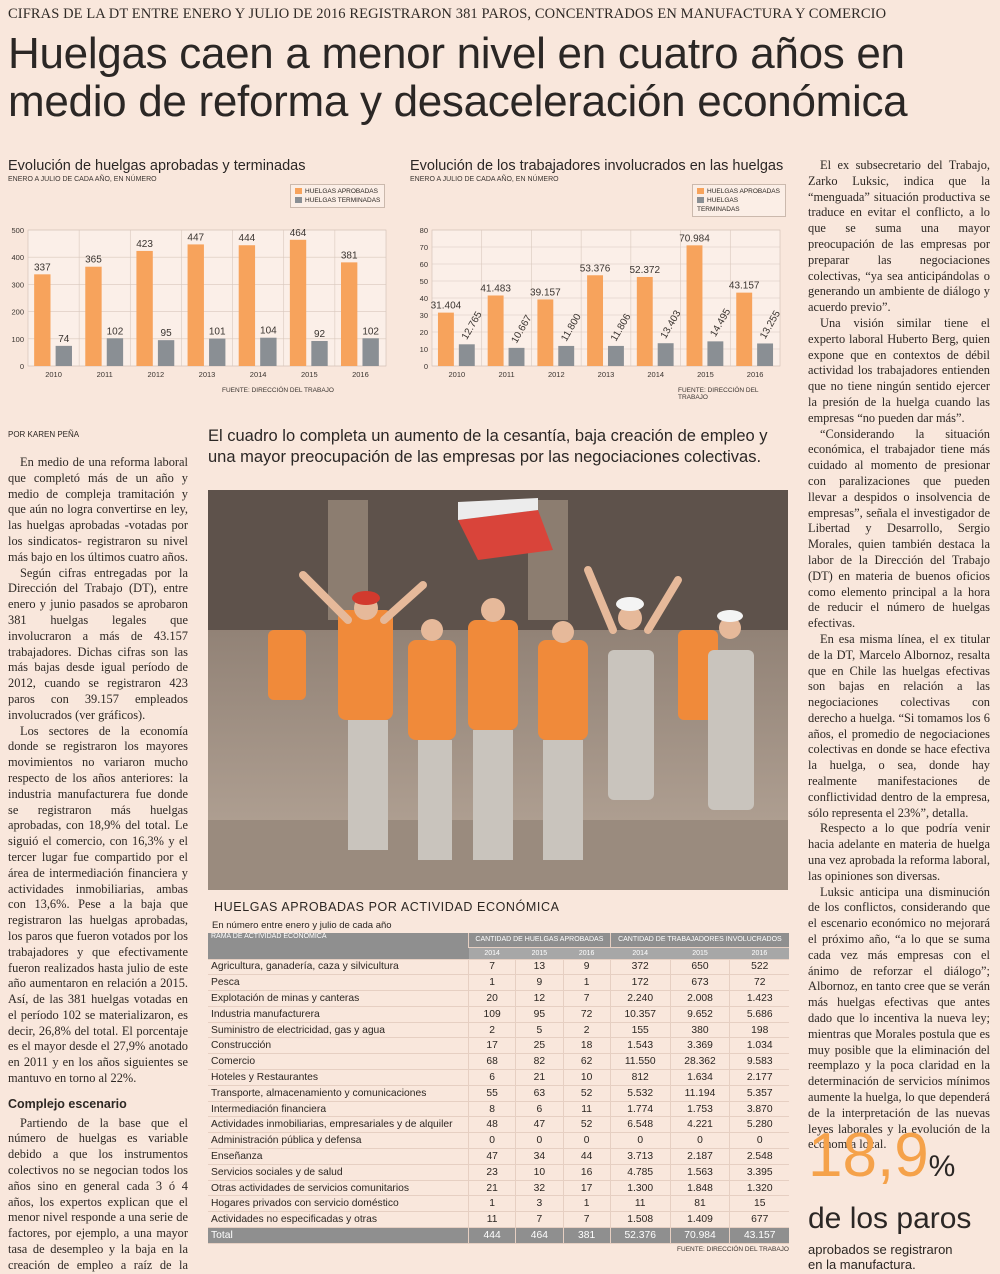 The image size is (1000, 1274). I want to click on big-stat-line3: aprobados se registraron, so click(880, 1249).